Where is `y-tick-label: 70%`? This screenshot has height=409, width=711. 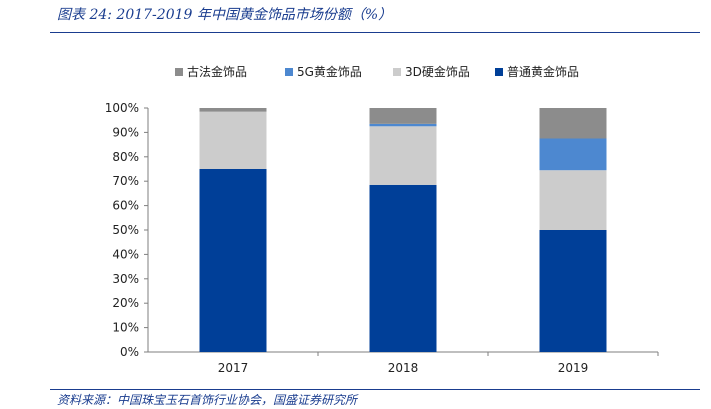 y-tick-label: 70% is located at coordinates (125, 181).